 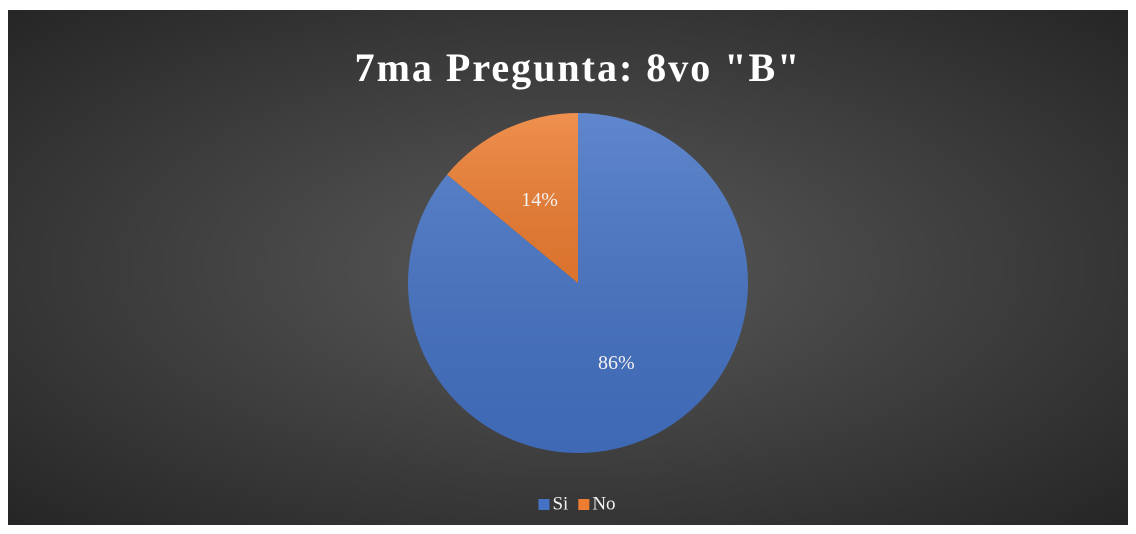 I want to click on chart-title: 7ma Pregunta: 8vo "B", so click(x=578, y=67).